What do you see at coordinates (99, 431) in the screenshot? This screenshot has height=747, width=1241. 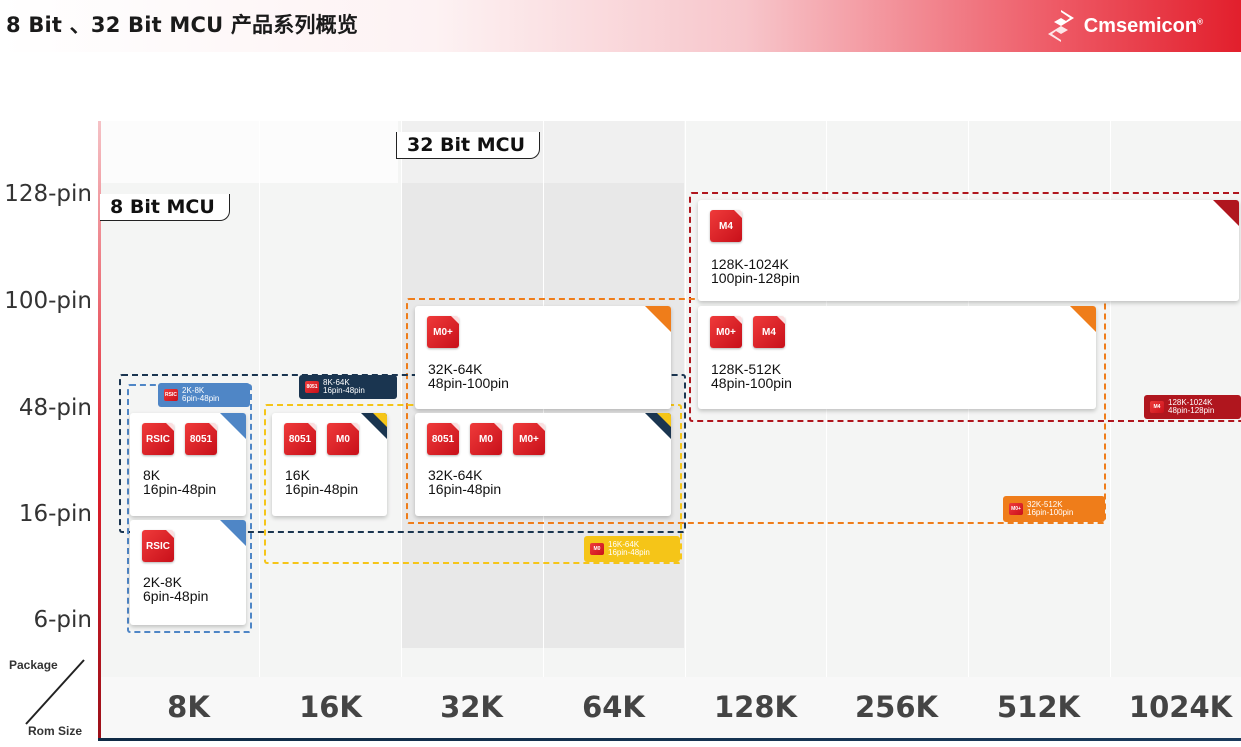 I see `y-axis-line` at bounding box center [99, 431].